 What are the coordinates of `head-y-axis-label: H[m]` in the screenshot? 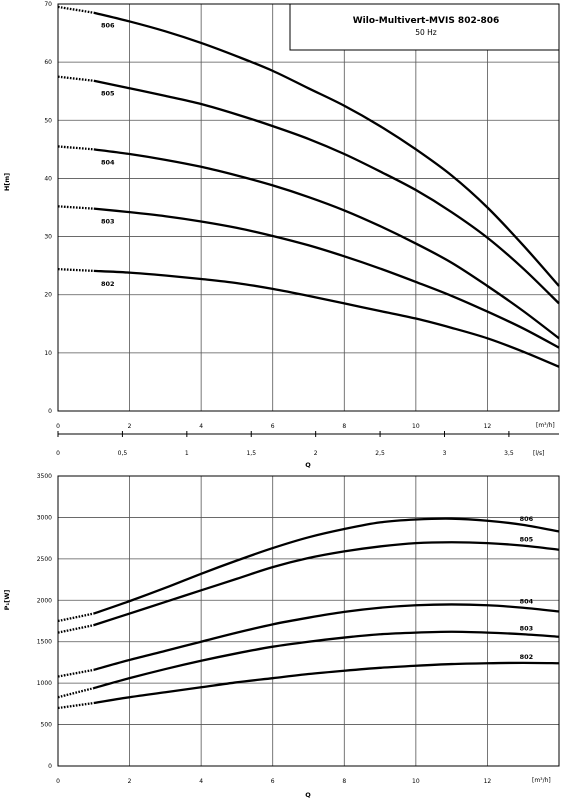 It's located at (7, 182).